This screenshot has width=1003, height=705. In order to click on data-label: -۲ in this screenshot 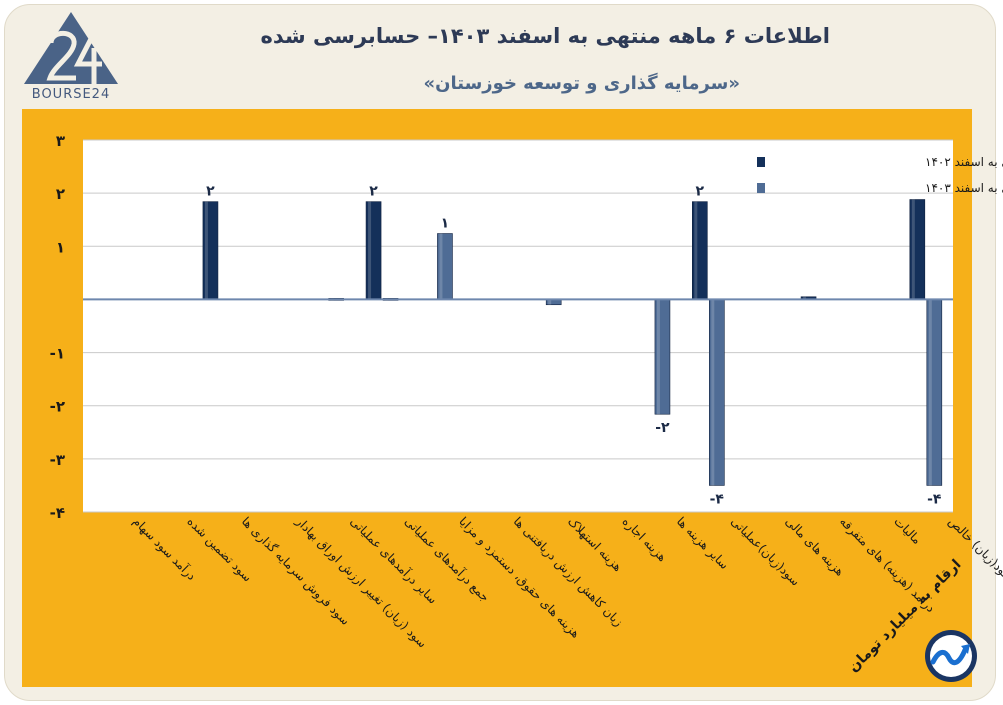, I will do `click(662, 428)`.